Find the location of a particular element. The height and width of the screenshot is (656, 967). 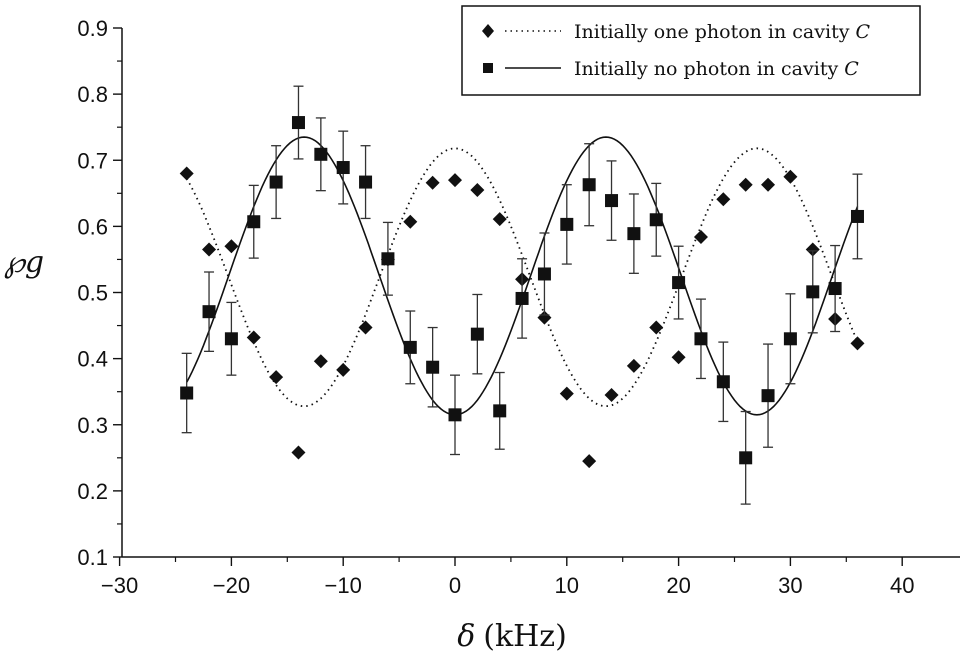

y-tick-label: 0.9 is located at coordinates (92, 28).